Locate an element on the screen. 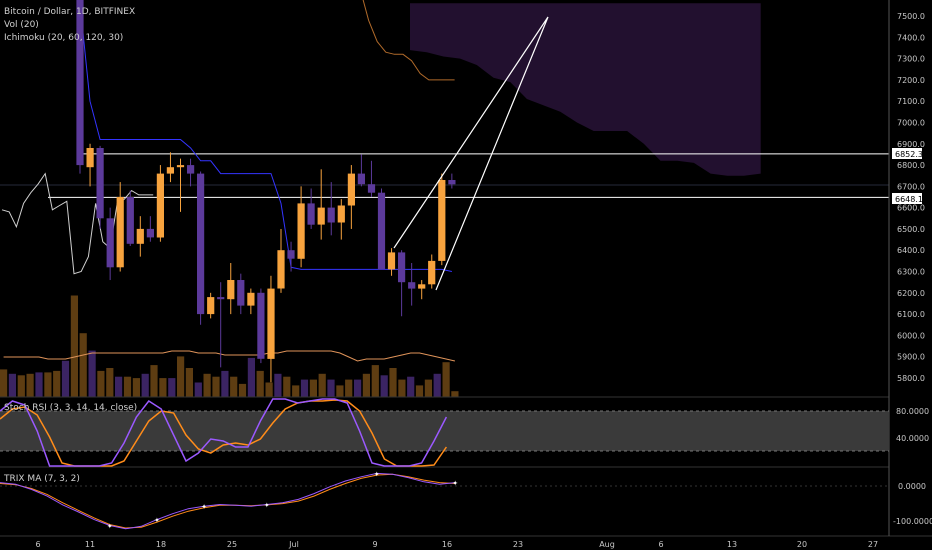 Image resolution: width=932 pixels, height=550 pixels. volume-bars is located at coordinates (229, 346).